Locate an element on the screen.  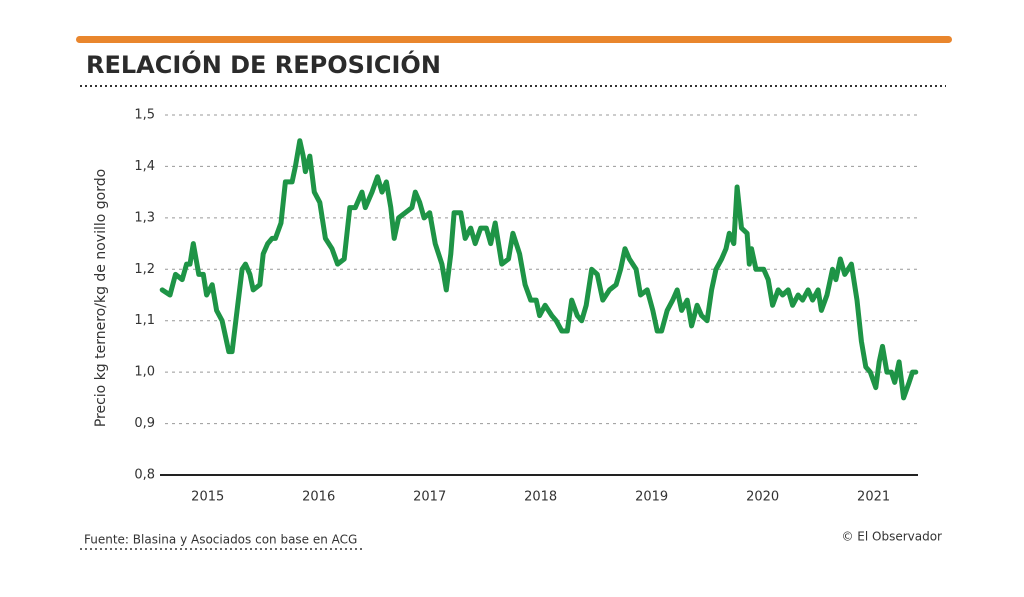
x-tick-label: 2019 is located at coordinates (651, 497).